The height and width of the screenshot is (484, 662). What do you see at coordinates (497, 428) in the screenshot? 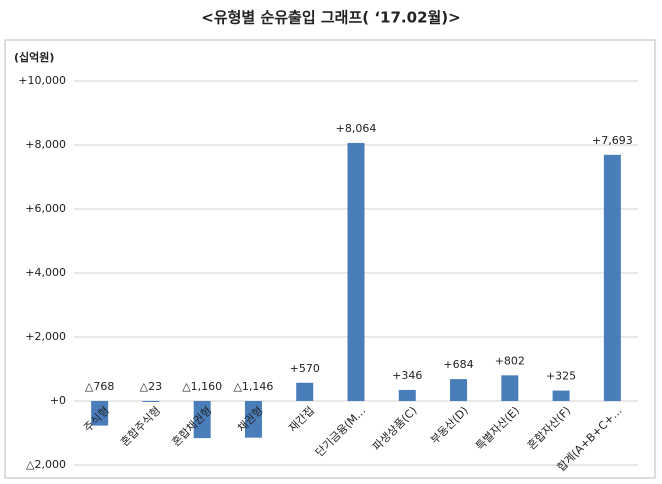
I see `x-tick-label: 특별자산(E)` at bounding box center [497, 428].